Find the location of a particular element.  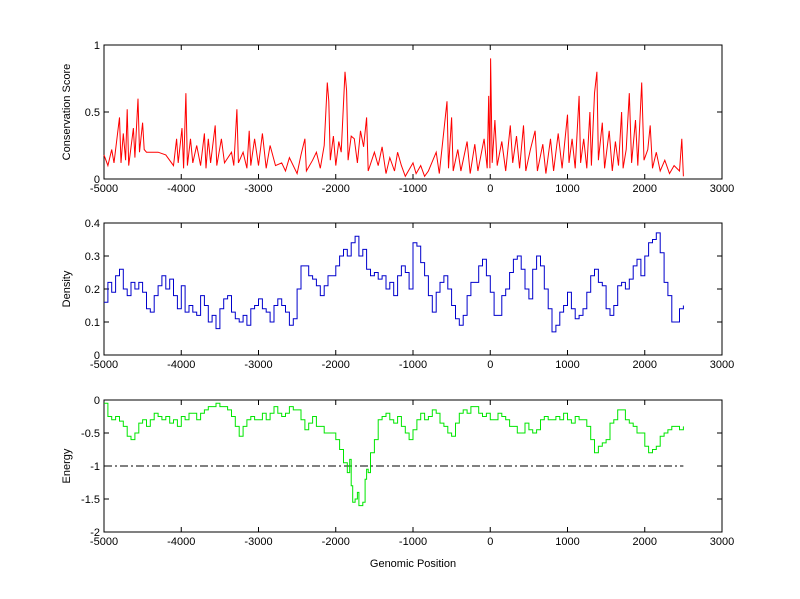

energy-ytick-label: -1 is located at coordinates (95, 467).